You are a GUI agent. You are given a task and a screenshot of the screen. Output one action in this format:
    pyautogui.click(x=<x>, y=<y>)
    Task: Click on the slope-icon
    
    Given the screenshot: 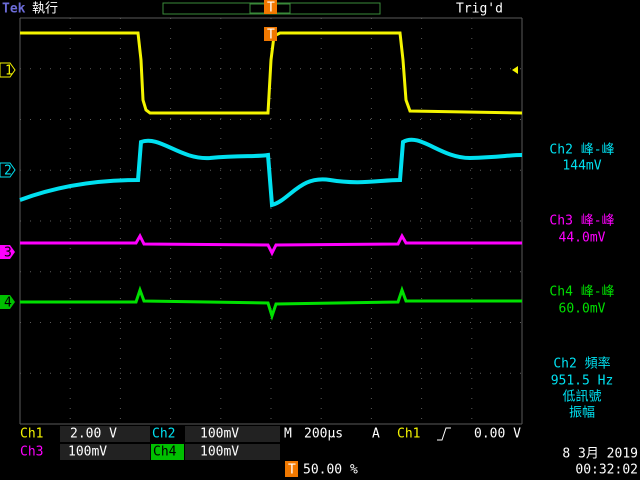 What is the action you would take?
    pyautogui.click(x=444, y=434)
    